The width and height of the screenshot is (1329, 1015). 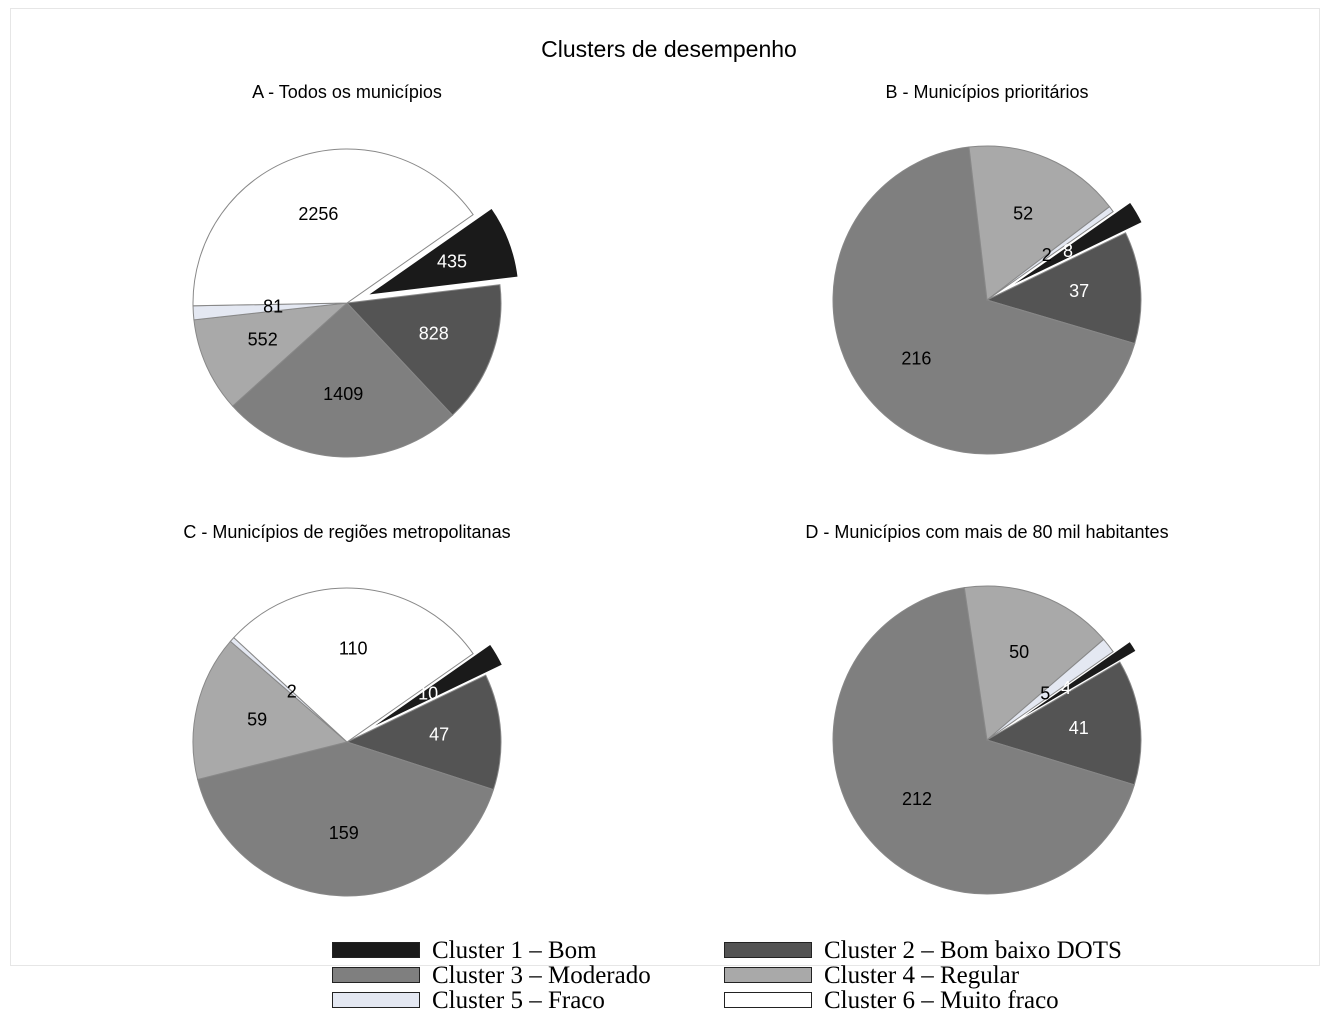 I want to click on slice-label-cluster-3: 212, so click(x=917, y=799).